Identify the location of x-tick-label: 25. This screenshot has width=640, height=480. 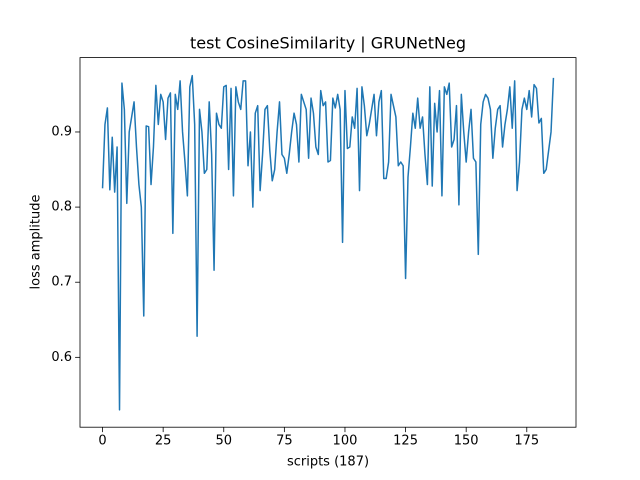
(163, 441).